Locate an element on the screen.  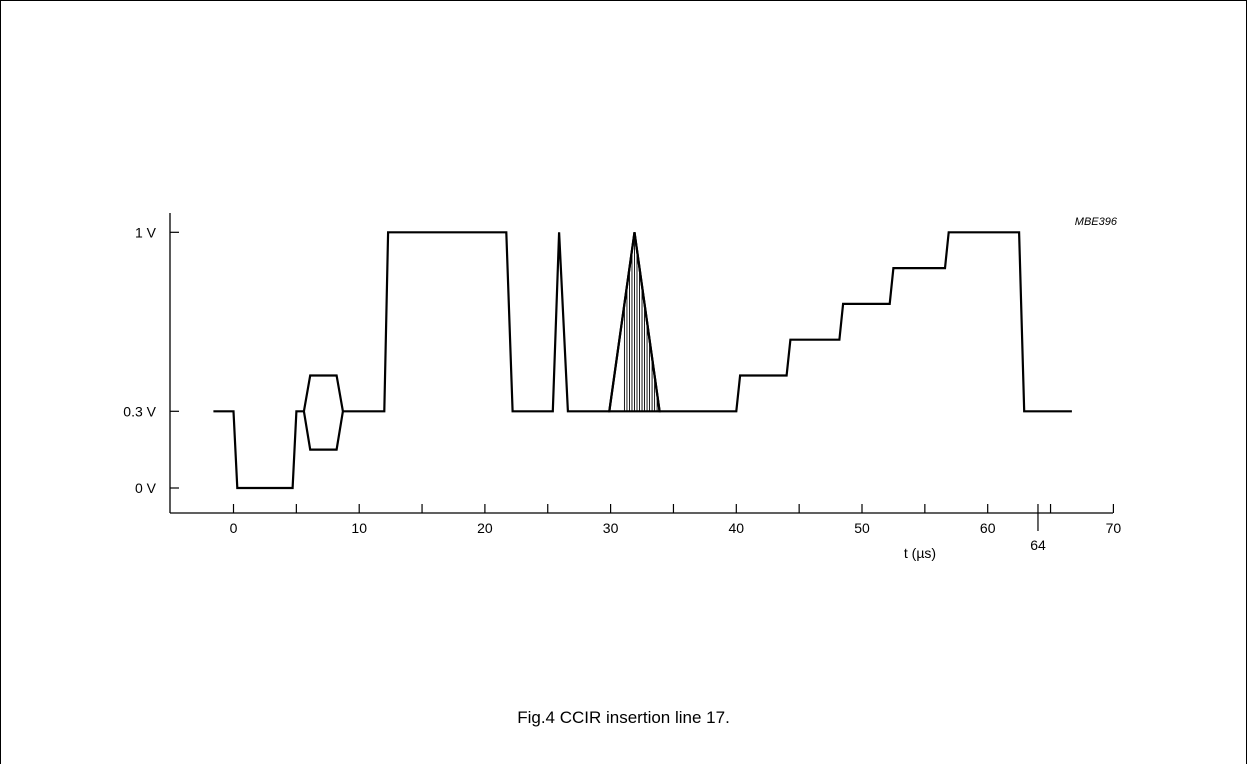
x-axis-label: t (µs) is located at coordinates (920, 553).